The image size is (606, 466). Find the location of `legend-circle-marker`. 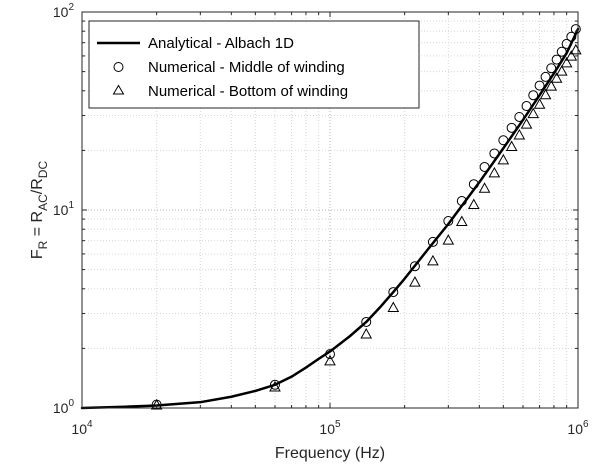

legend-circle-marker is located at coordinates (118, 67).